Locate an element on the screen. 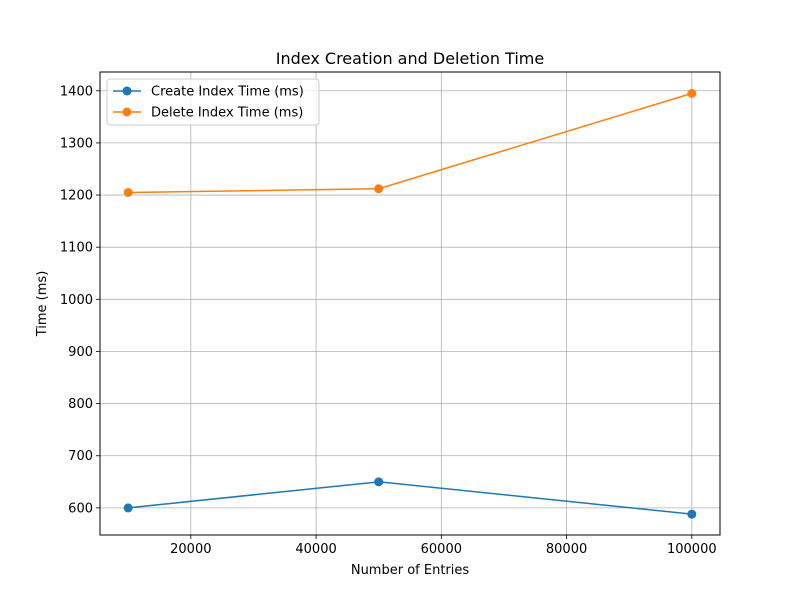 This screenshot has height=600, width=800. x-tick-label: 100000 is located at coordinates (692, 549).